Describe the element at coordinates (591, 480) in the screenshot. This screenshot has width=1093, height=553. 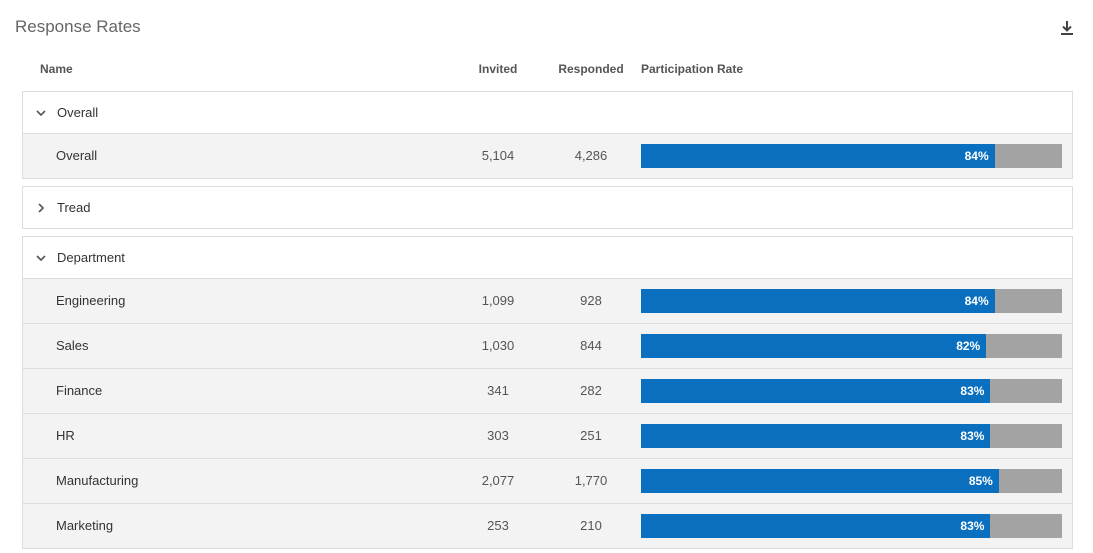
I see `row-responded: 1,770` at that location.